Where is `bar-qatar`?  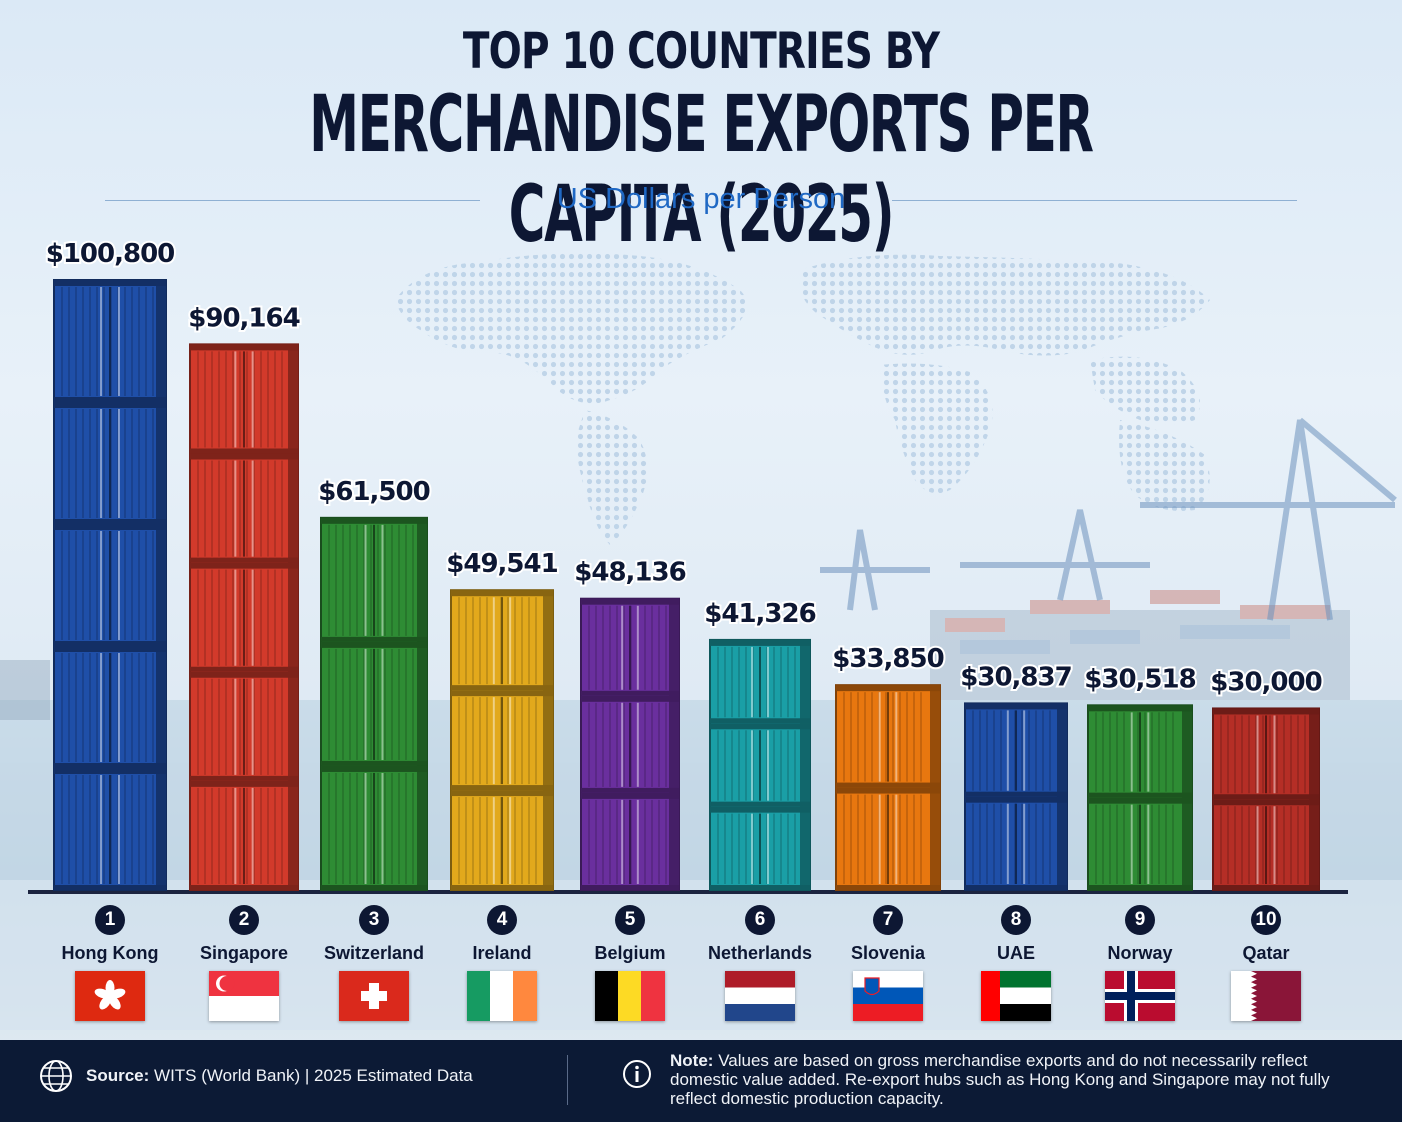 bar-qatar is located at coordinates (1266, 799).